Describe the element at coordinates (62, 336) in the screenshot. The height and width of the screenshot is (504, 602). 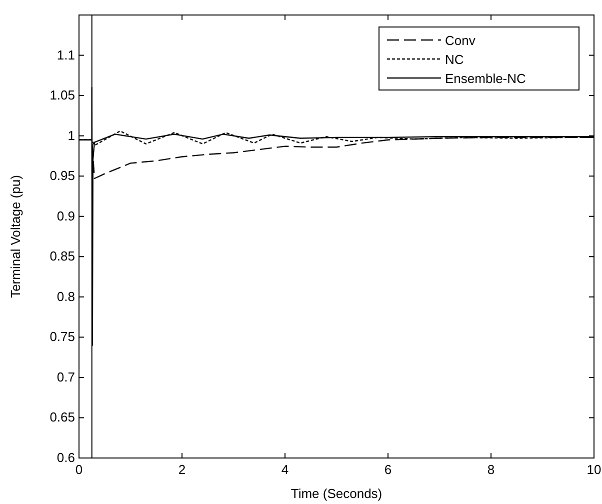
I see `y-tick-label: 0.75` at that location.